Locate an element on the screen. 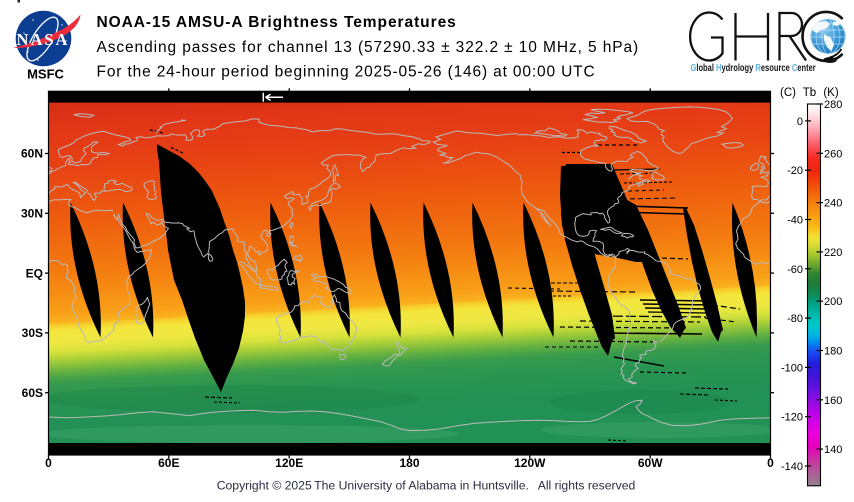  svg-text: -140 is located at coordinates (792, 467).